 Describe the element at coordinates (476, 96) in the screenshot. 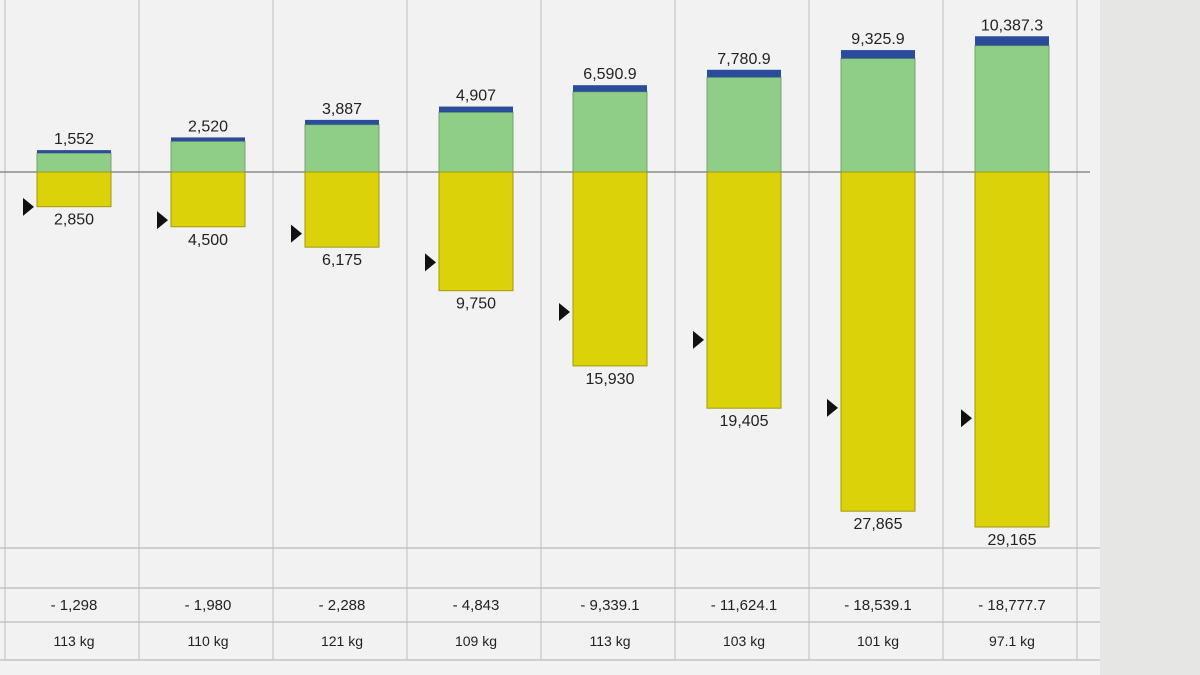

I see `top-value-label: 4,907` at that location.